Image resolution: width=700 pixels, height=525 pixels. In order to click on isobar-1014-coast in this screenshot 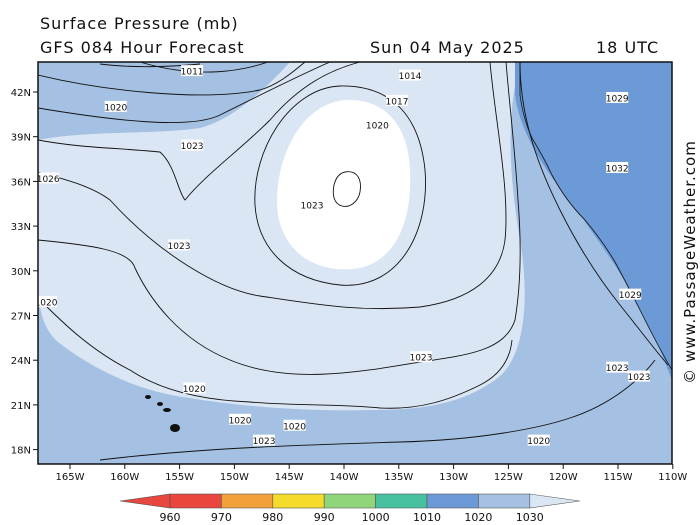, I will do `click(594, 214)`.